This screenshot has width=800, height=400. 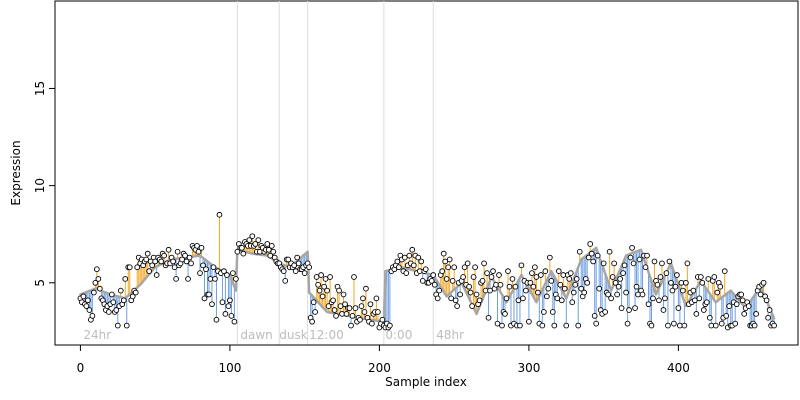 I want to click on x-axis-title: Sample index, so click(x=426, y=382).